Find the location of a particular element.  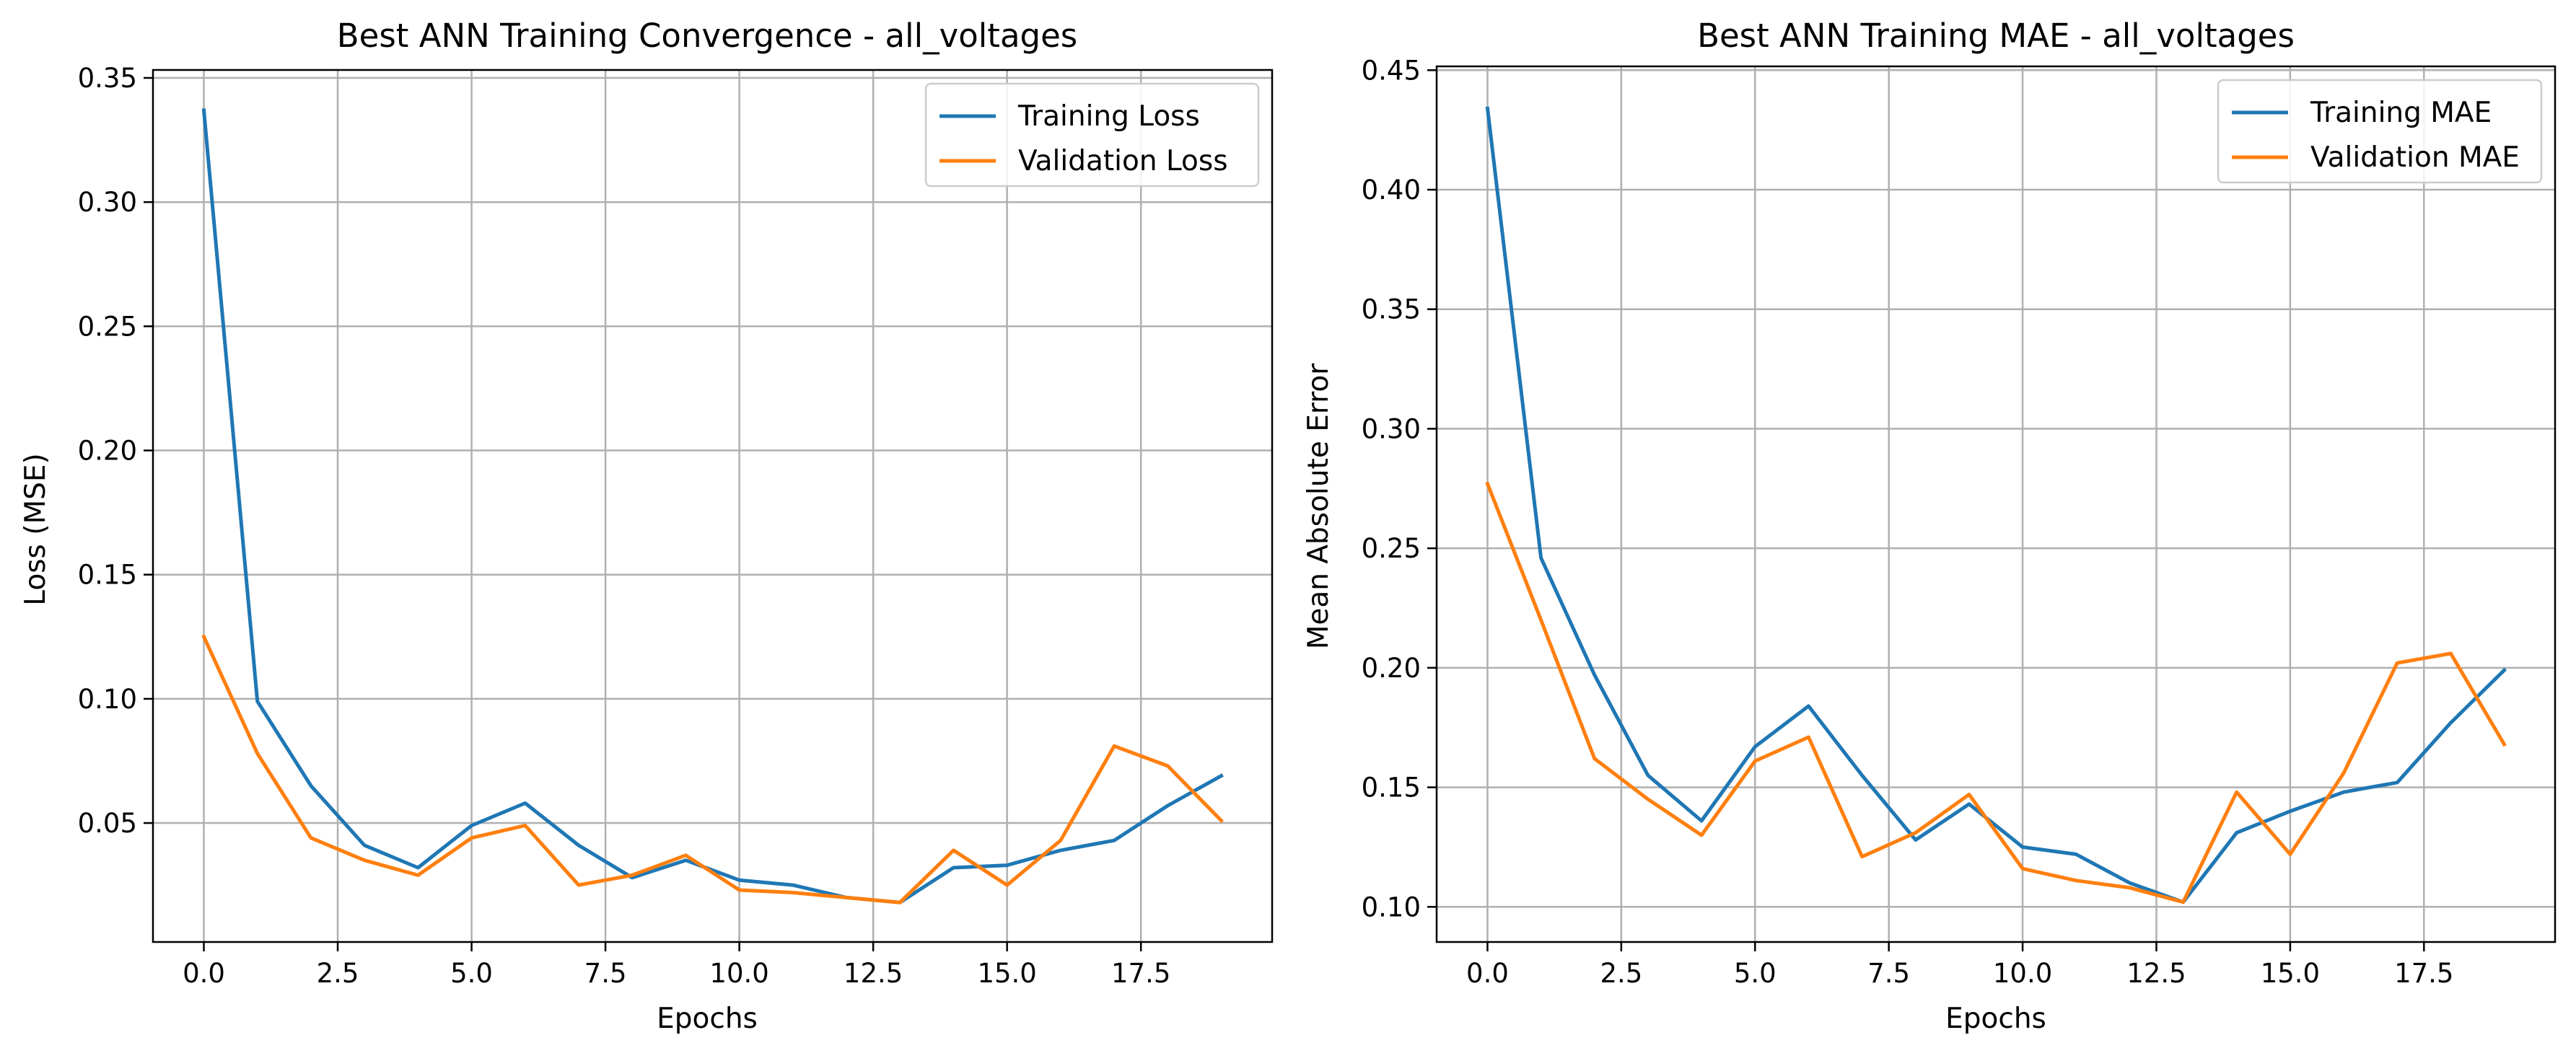

mae-xtick-label: 15.0 is located at coordinates (2290, 973).